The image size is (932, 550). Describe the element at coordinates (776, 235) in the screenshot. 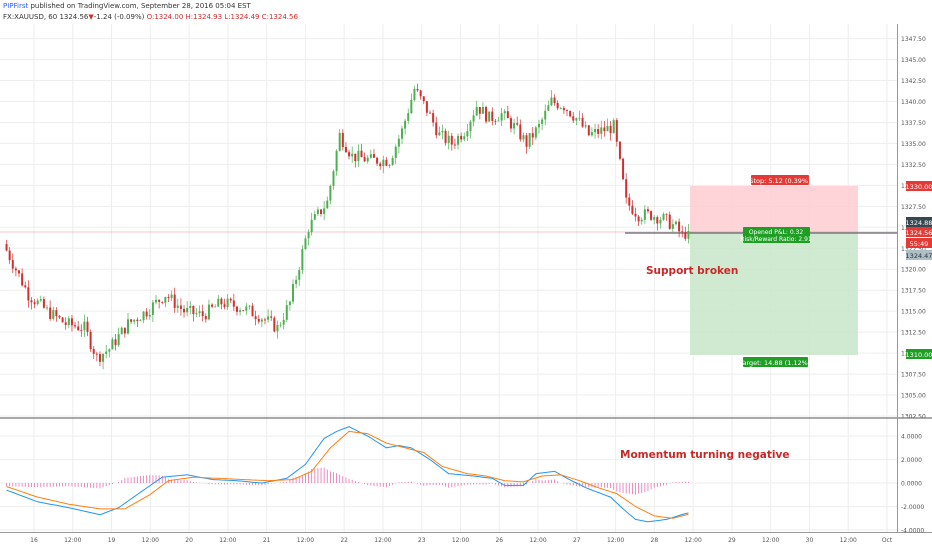

I see `pnl-label: Opened P&L: 0.32 Risk/Reward Ratio: 2.91` at that location.